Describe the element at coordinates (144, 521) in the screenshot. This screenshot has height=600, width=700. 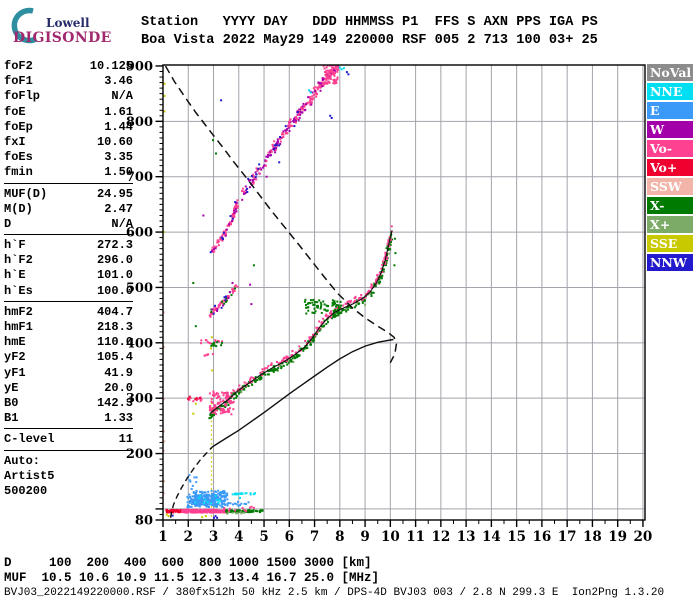
I see `svg-text: 80` at that location.